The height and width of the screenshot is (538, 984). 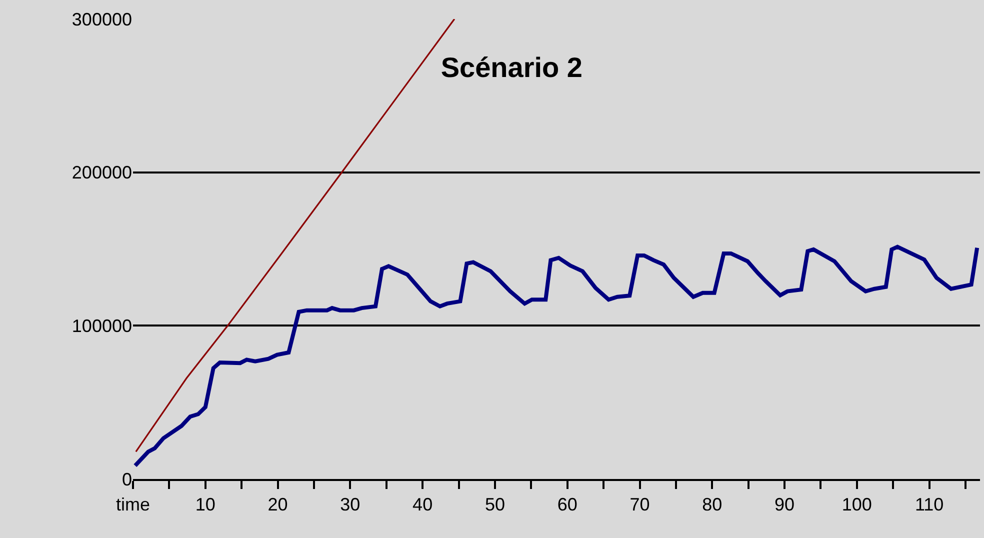 What do you see at coordinates (640, 504) in the screenshot?
I see `x-tick-label: 70` at bounding box center [640, 504].